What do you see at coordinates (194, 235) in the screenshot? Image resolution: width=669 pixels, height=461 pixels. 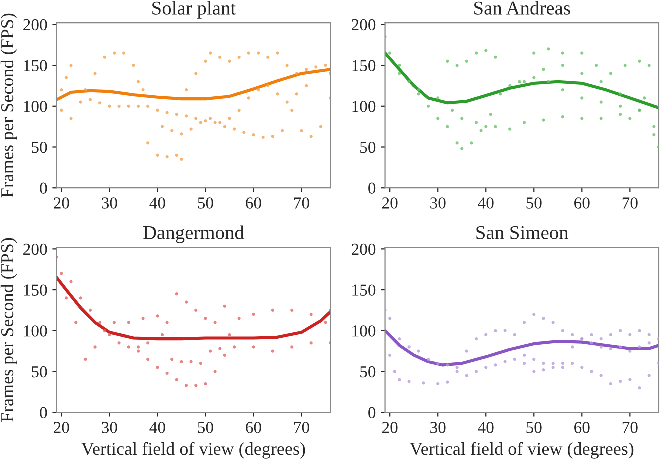 I see `chart-title: Dangermond` at bounding box center [194, 235].